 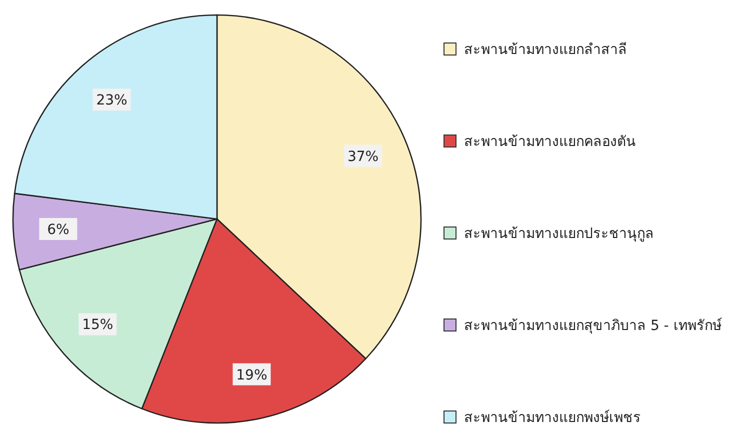 I want to click on data-label: 6%, so click(x=58, y=230).